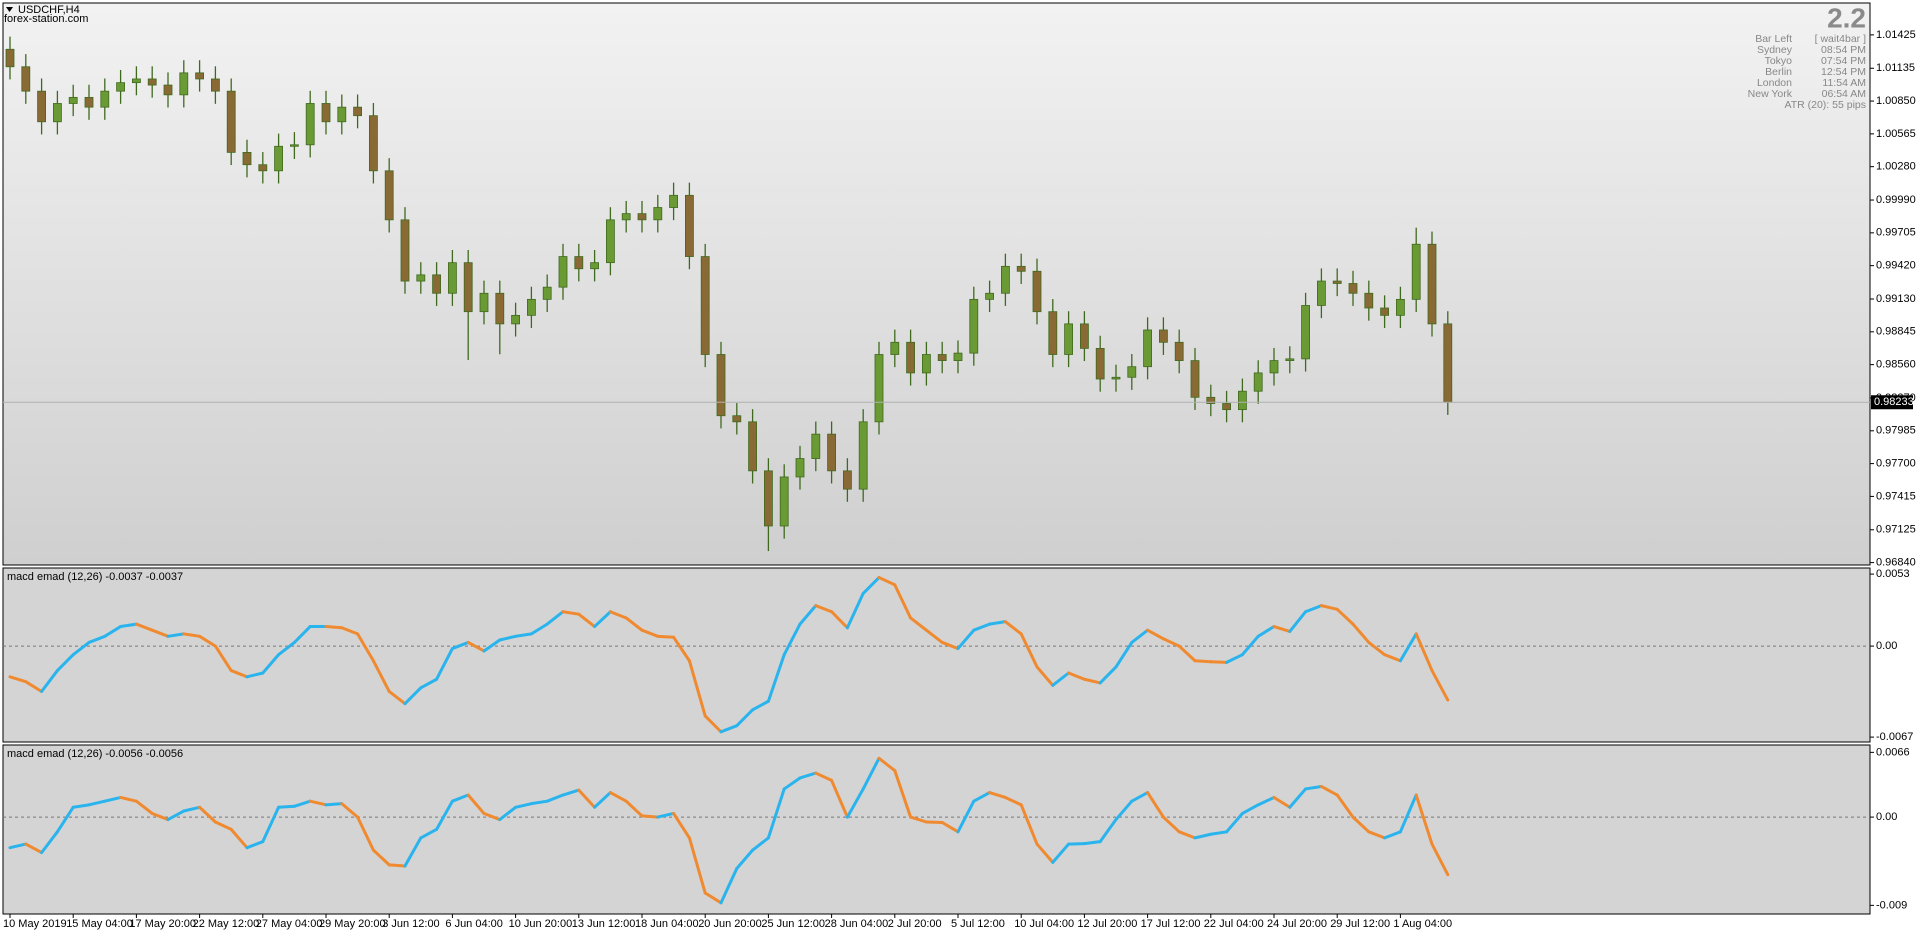  Describe the element at coordinates (49, 10) in the screenshot. I see `symbol: USDCHF,H4` at that location.